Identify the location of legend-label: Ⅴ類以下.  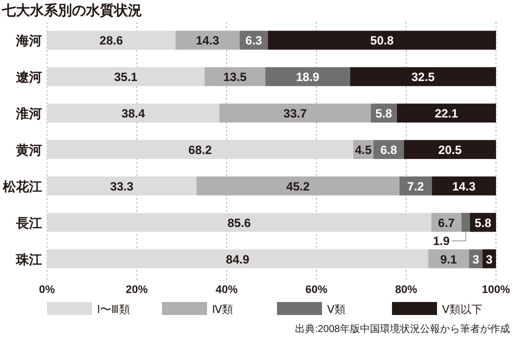
(462, 309).